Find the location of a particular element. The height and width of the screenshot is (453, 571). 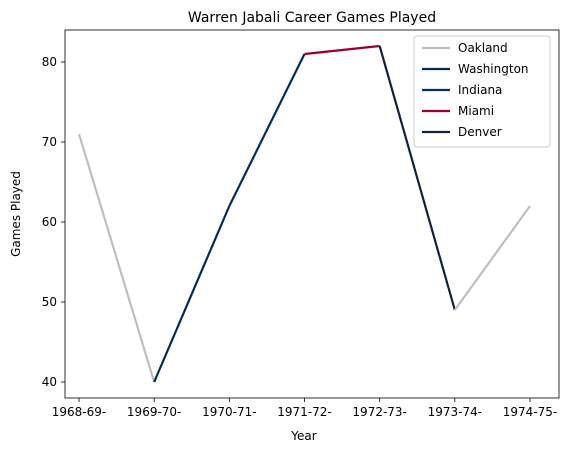

legend-label-washington: Washington is located at coordinates (493, 69).